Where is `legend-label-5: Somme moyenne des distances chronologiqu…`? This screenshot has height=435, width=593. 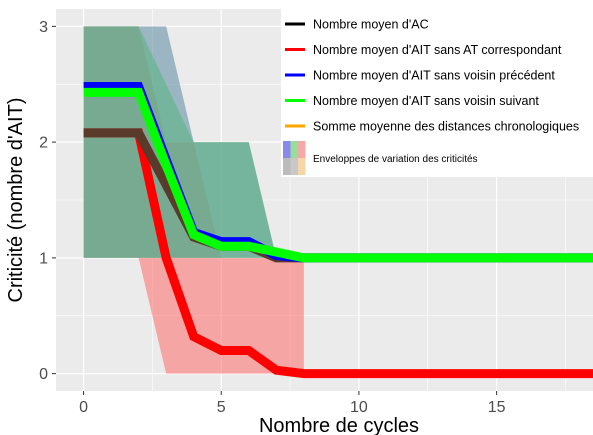
legend-label-5: Somme moyenne des distances chronologiqu… is located at coordinates (446, 127).